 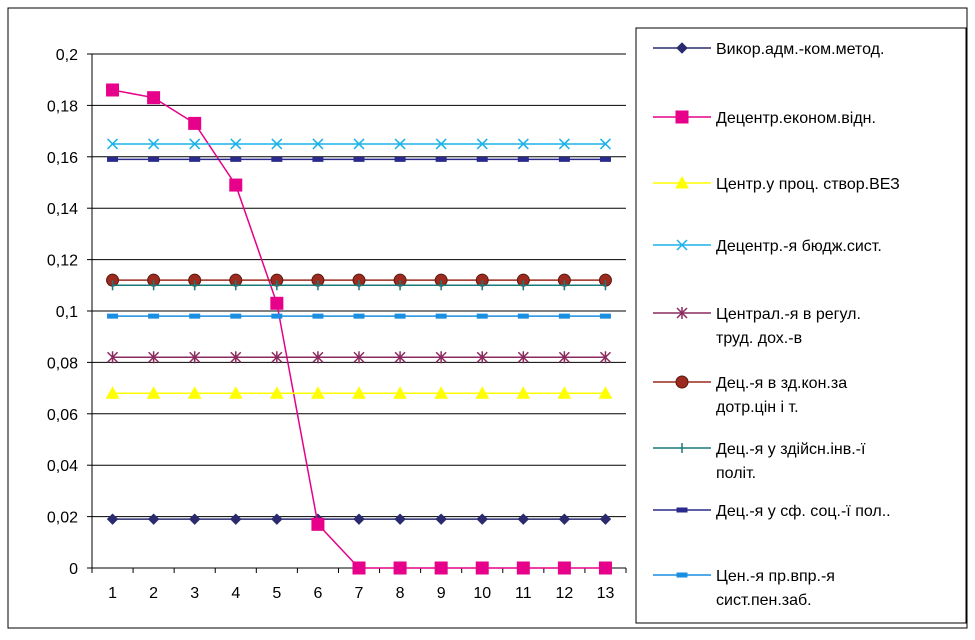 I want to click on x-tick-label: 12, so click(x=564, y=593).